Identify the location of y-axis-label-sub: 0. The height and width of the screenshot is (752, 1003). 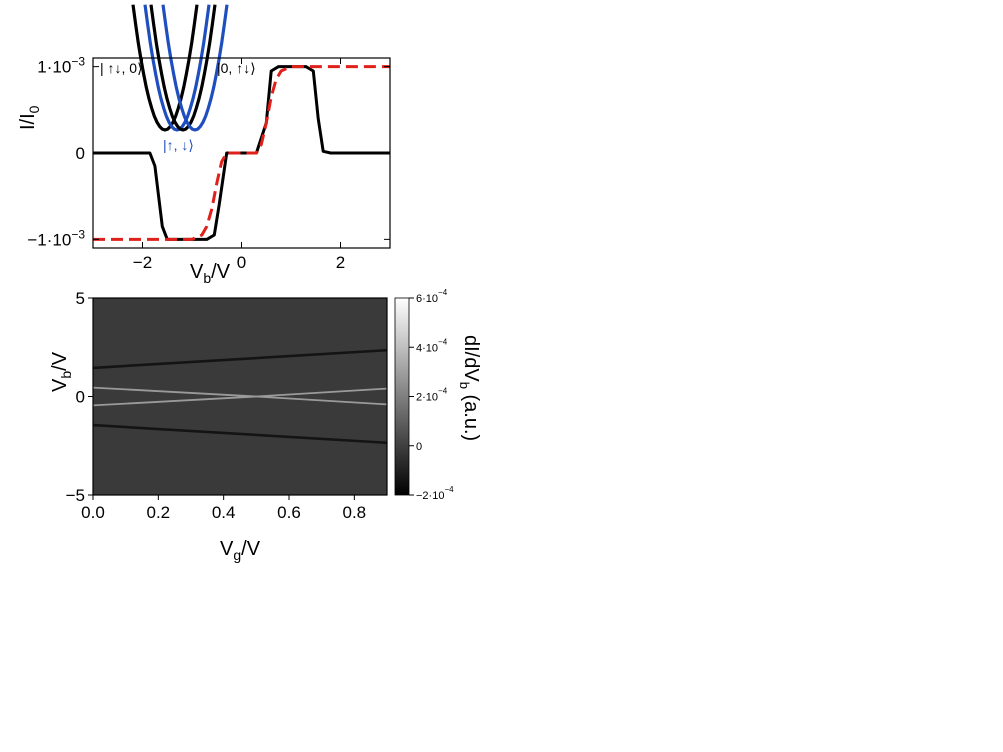
(34, 109).